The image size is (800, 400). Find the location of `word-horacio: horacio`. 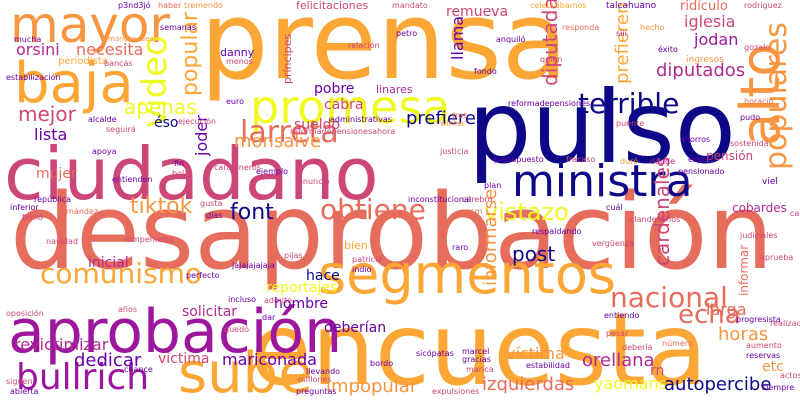

word-horacio: horacio is located at coordinates (759, 101).